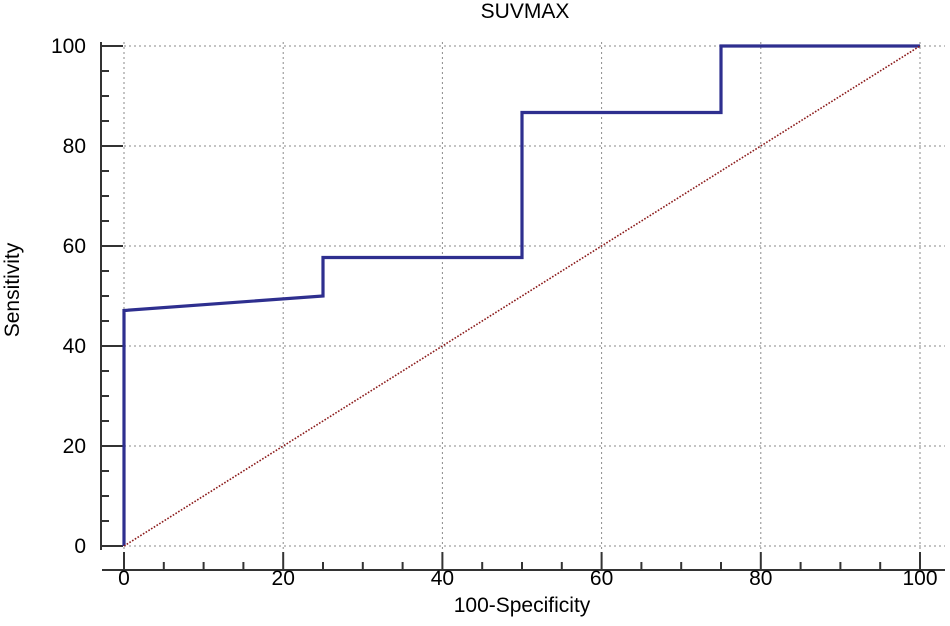 This screenshot has width=950, height=626. Describe the element at coordinates (522, 605) in the screenshot. I see `x-axis-title: 100-Specificity` at that location.